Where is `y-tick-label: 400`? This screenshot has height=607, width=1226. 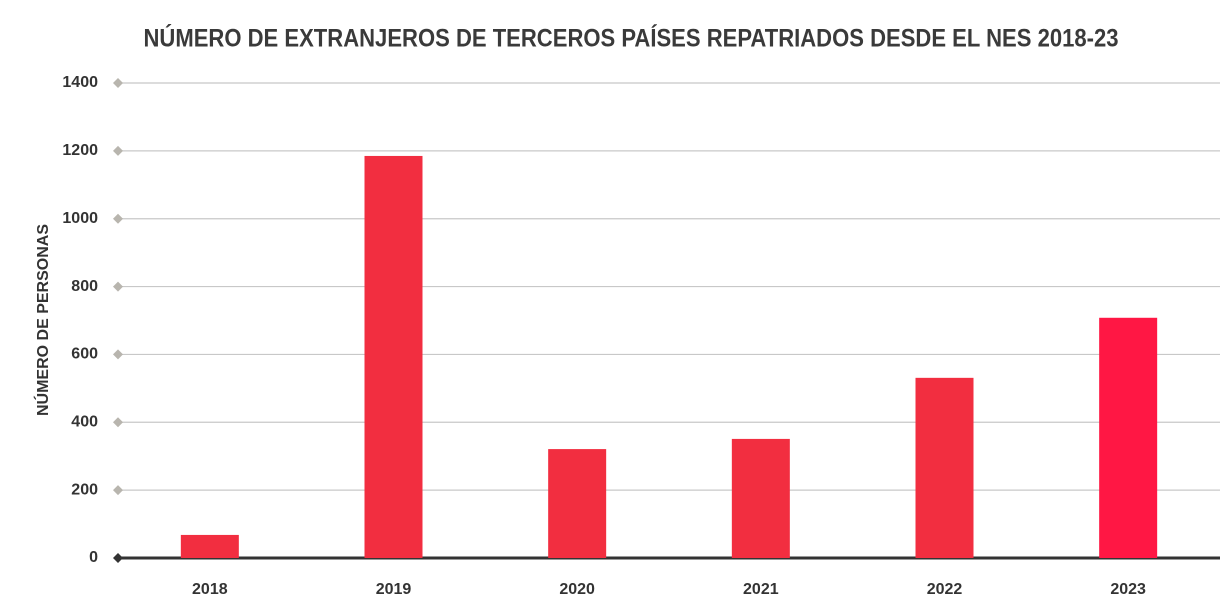 y-tick-label: 400 is located at coordinates (84, 422).